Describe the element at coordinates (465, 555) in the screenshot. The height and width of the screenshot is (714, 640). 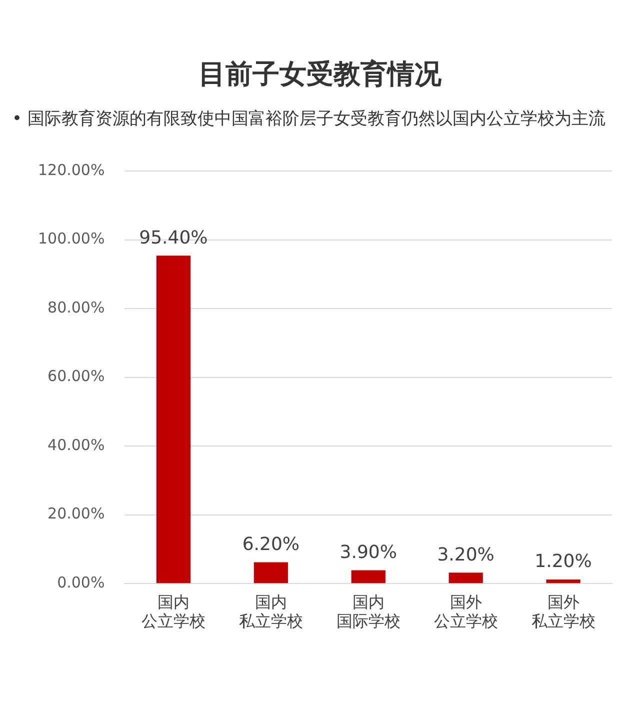
I see `data-label: 3.20%` at that location.